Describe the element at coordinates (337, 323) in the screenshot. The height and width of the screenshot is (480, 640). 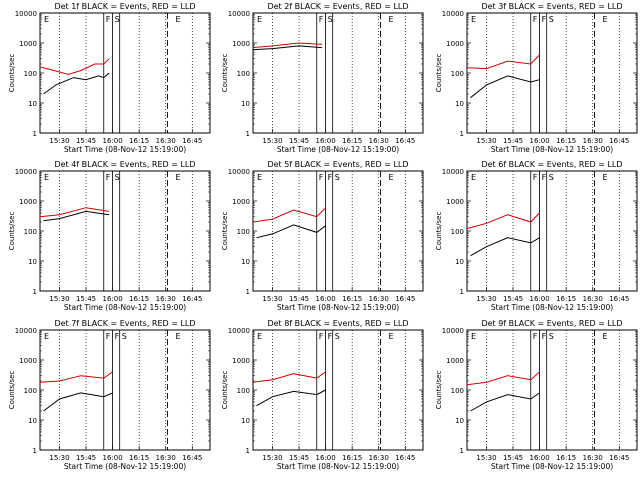
I see `chart-title: Det 8f BLACK = Events, RED = LLD` at that location.